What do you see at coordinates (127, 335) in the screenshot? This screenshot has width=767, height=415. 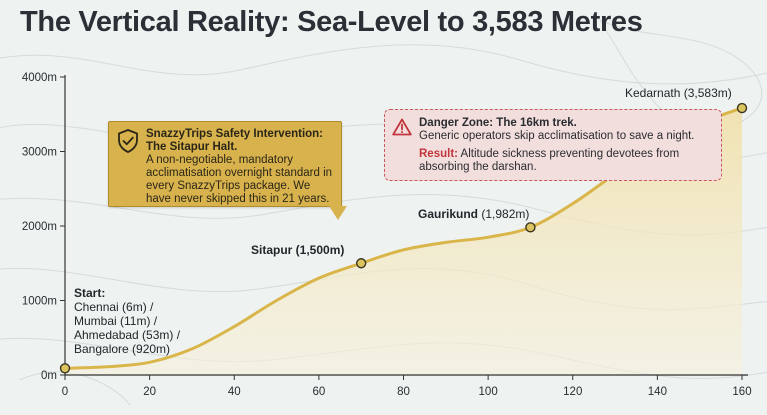 I see `start-city-3: Ahmedabad (53m) /` at bounding box center [127, 335].